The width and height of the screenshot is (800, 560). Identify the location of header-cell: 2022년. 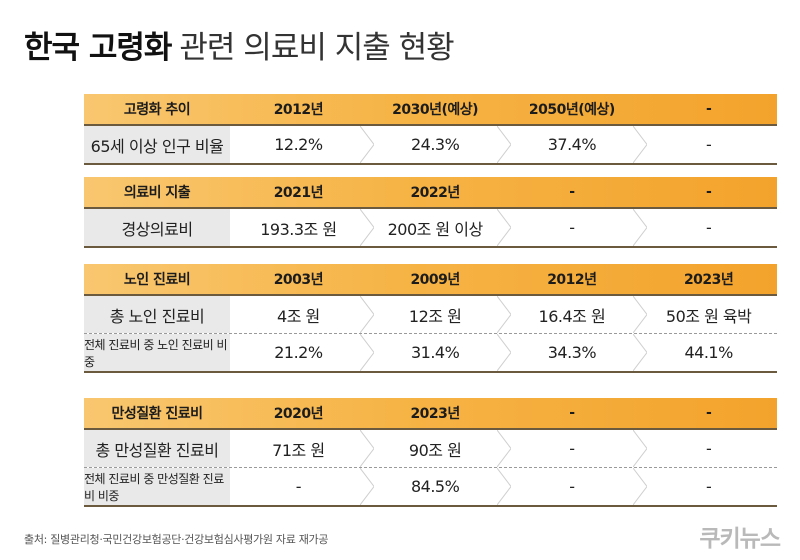
(435, 193).